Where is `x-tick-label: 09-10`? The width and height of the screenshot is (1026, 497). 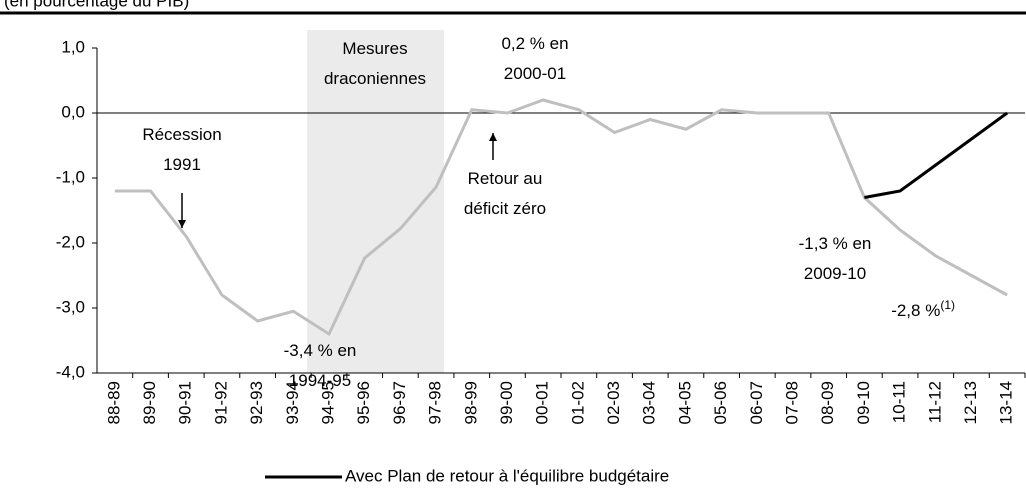
x-tick-label: 09-10 is located at coordinates (863, 402).